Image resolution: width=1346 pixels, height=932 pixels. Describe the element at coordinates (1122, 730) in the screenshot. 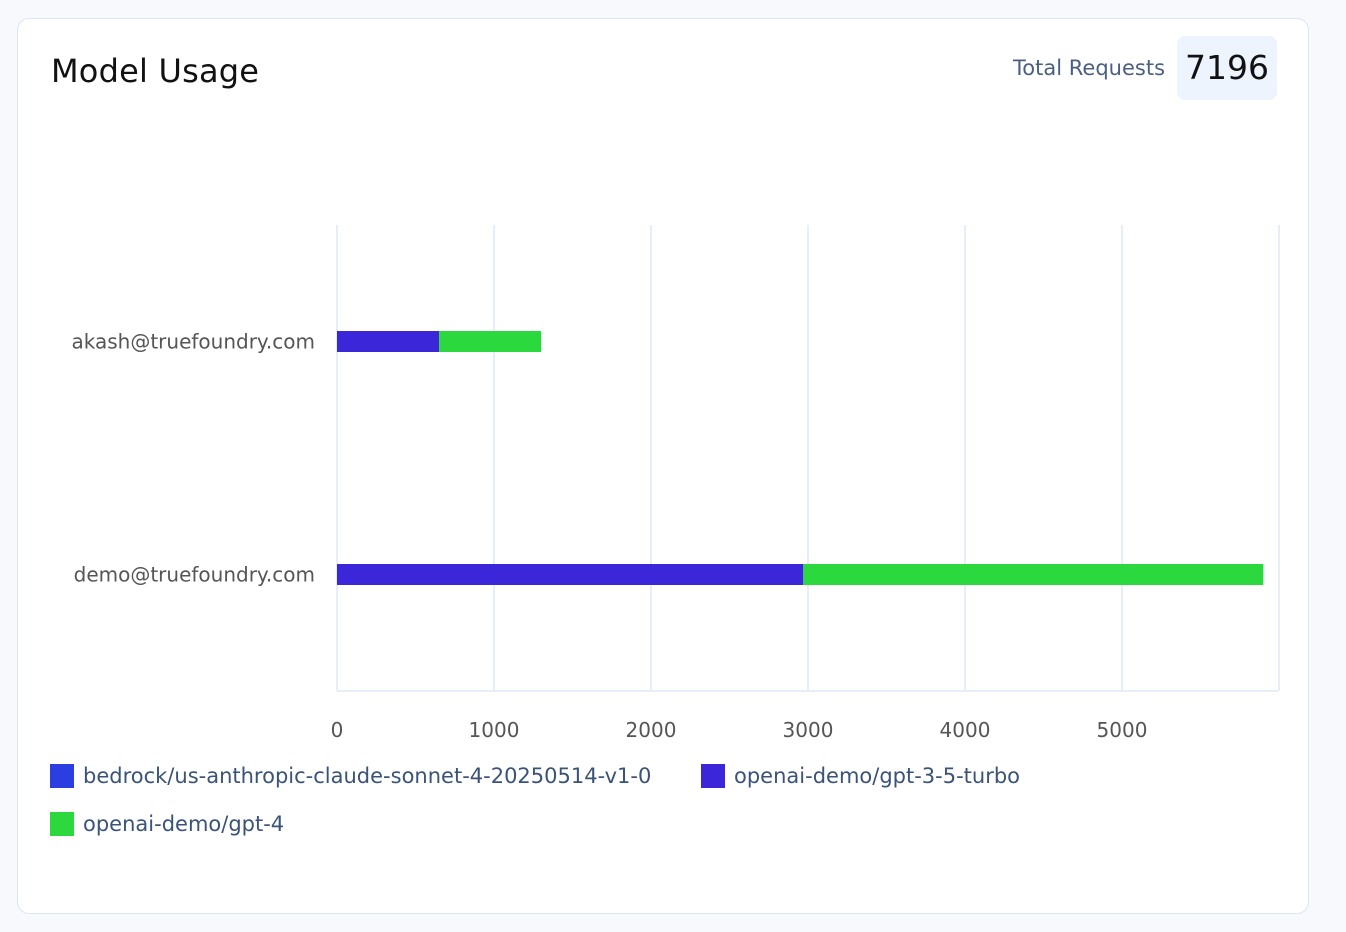

I see `x-tick-label: 5000` at that location.